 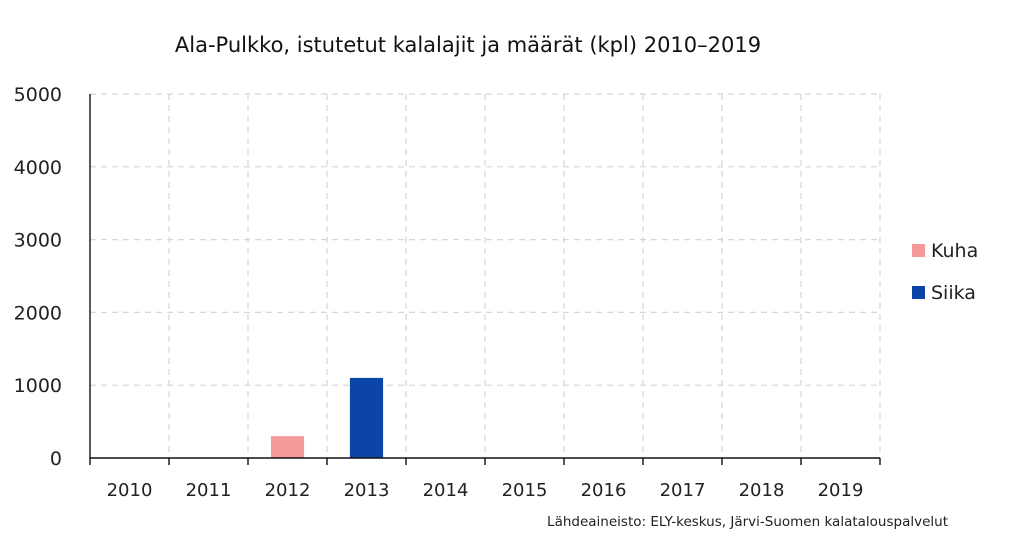 I want to click on y-tick-label: 3000, so click(x=38, y=241).